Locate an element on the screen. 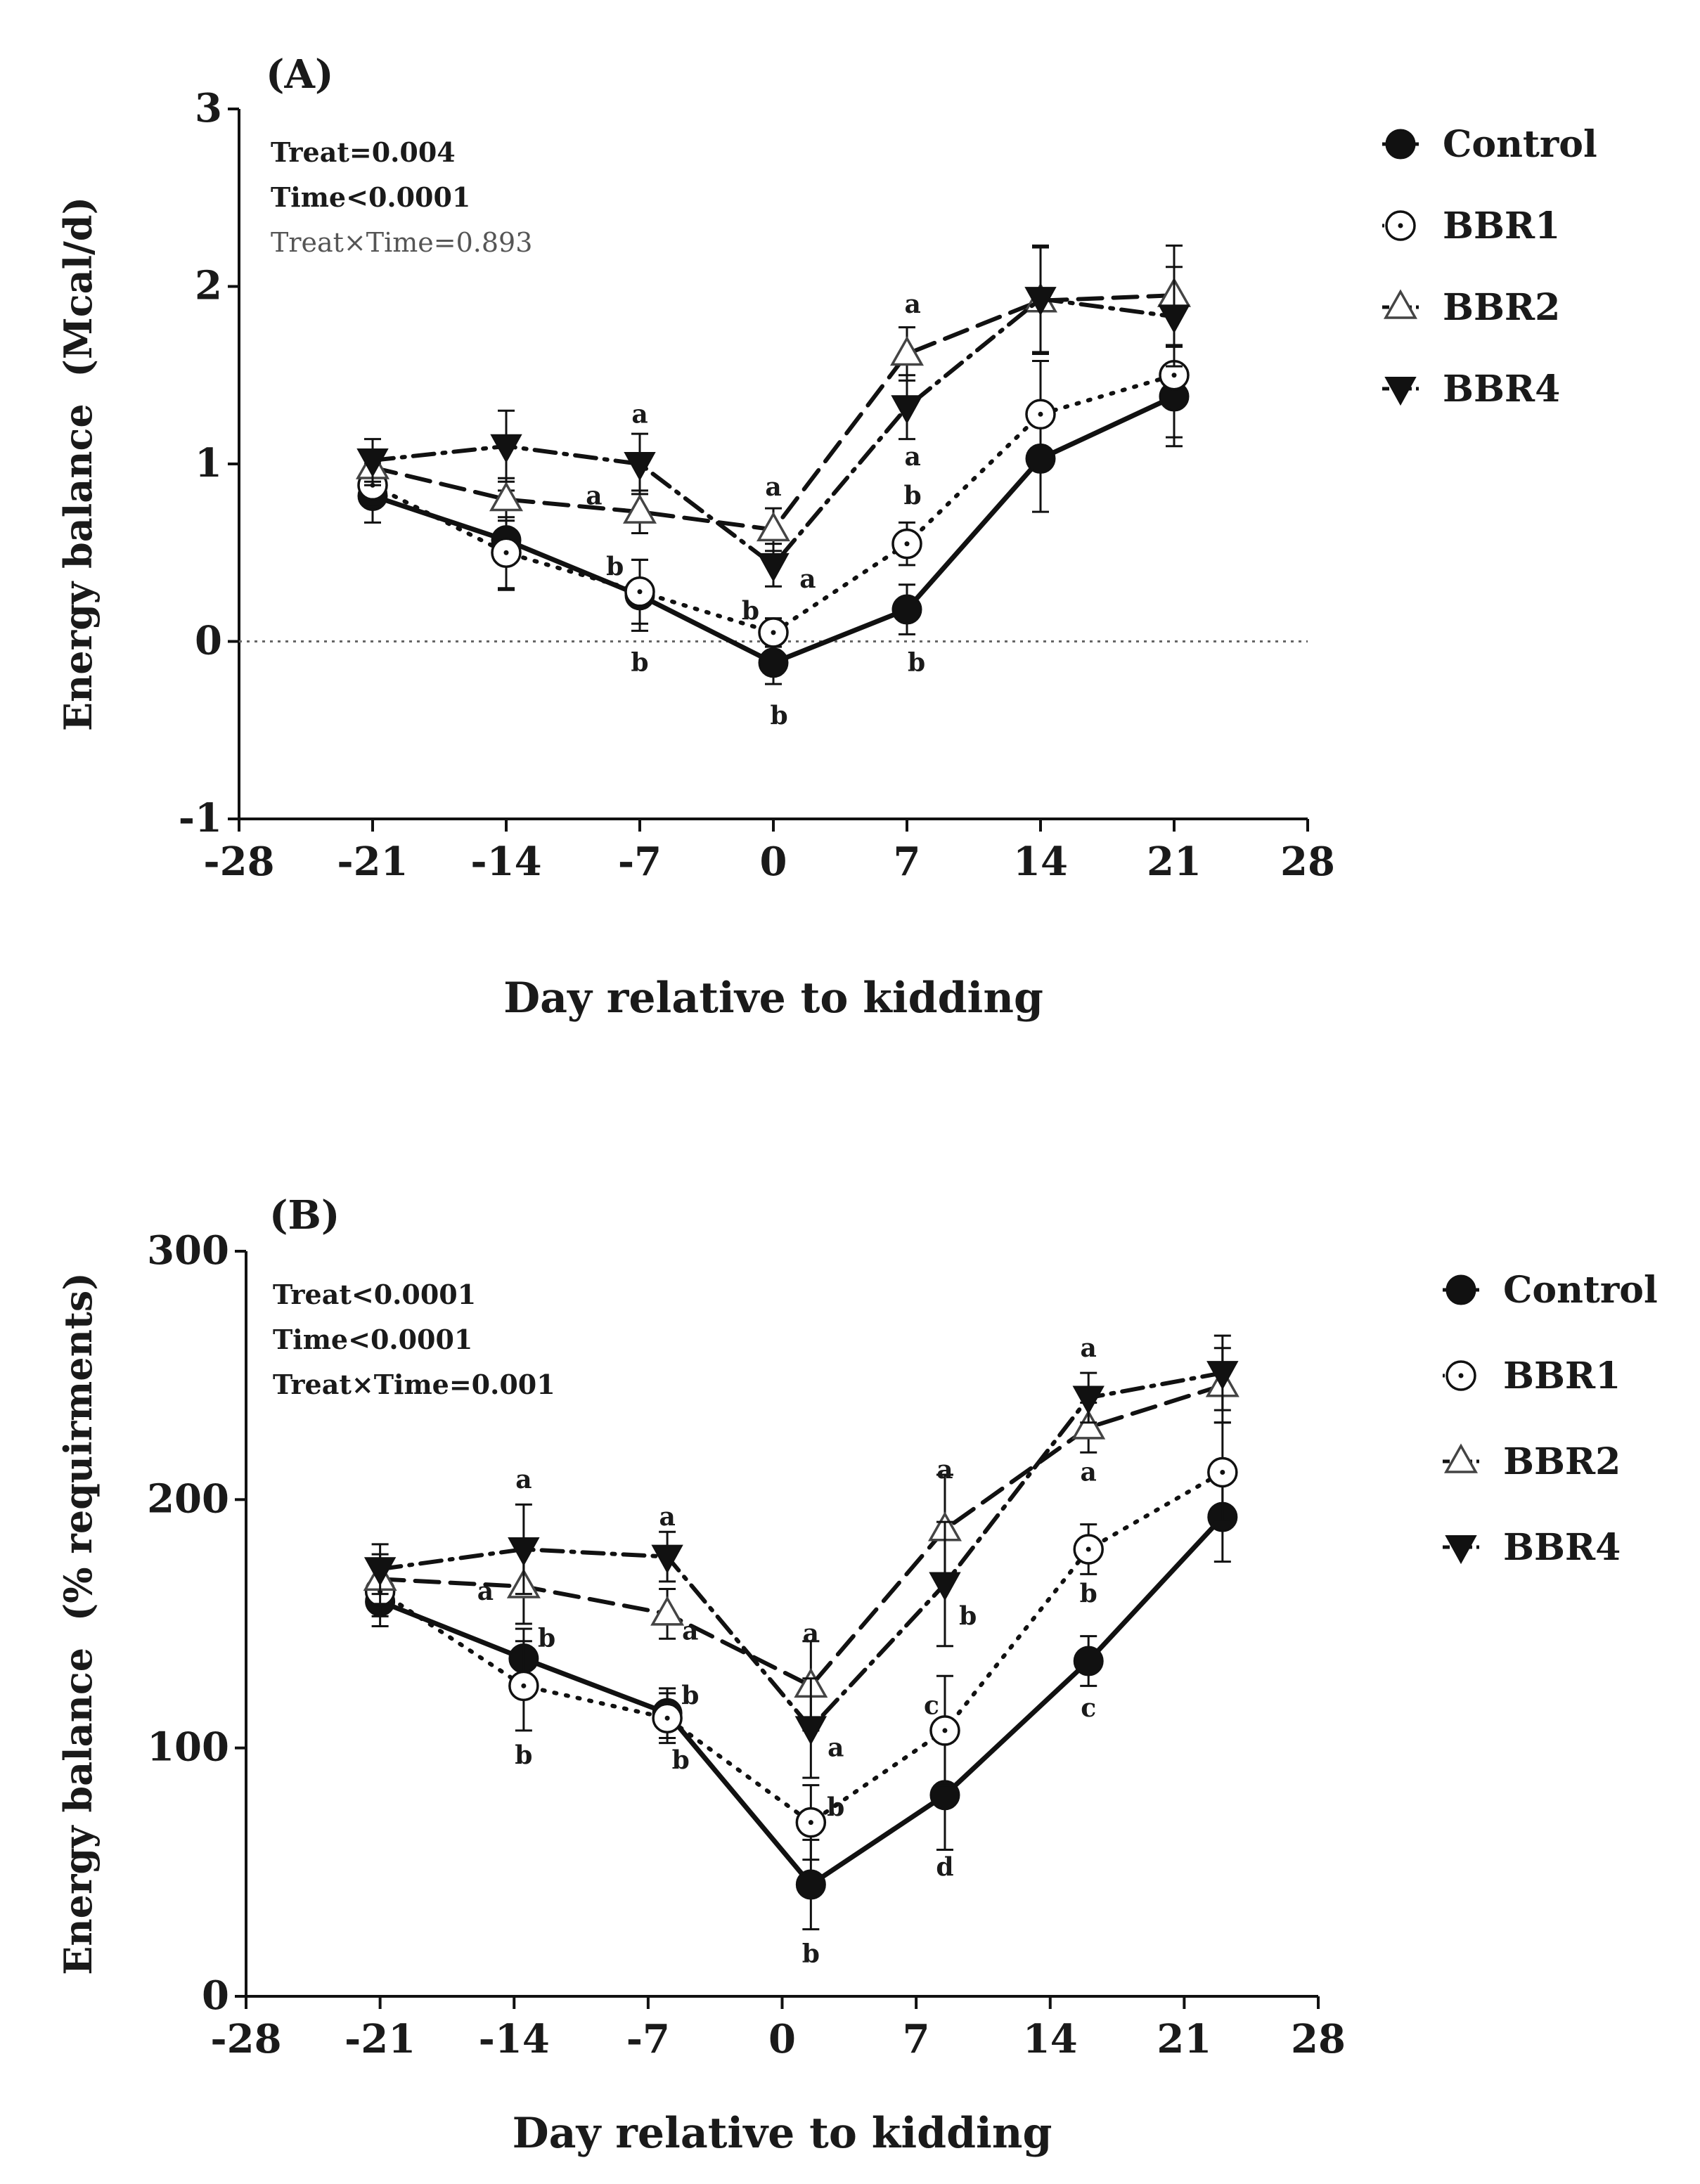 The width and height of the screenshot is (1700, 2184). x-tick-label: 0 is located at coordinates (782, 2039).